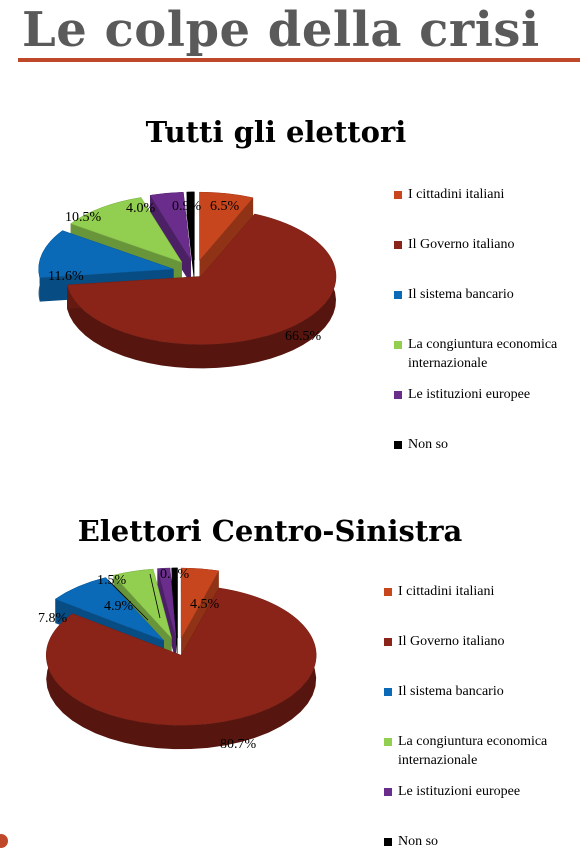  I want to click on data-label: 10.5%, so click(83, 217).